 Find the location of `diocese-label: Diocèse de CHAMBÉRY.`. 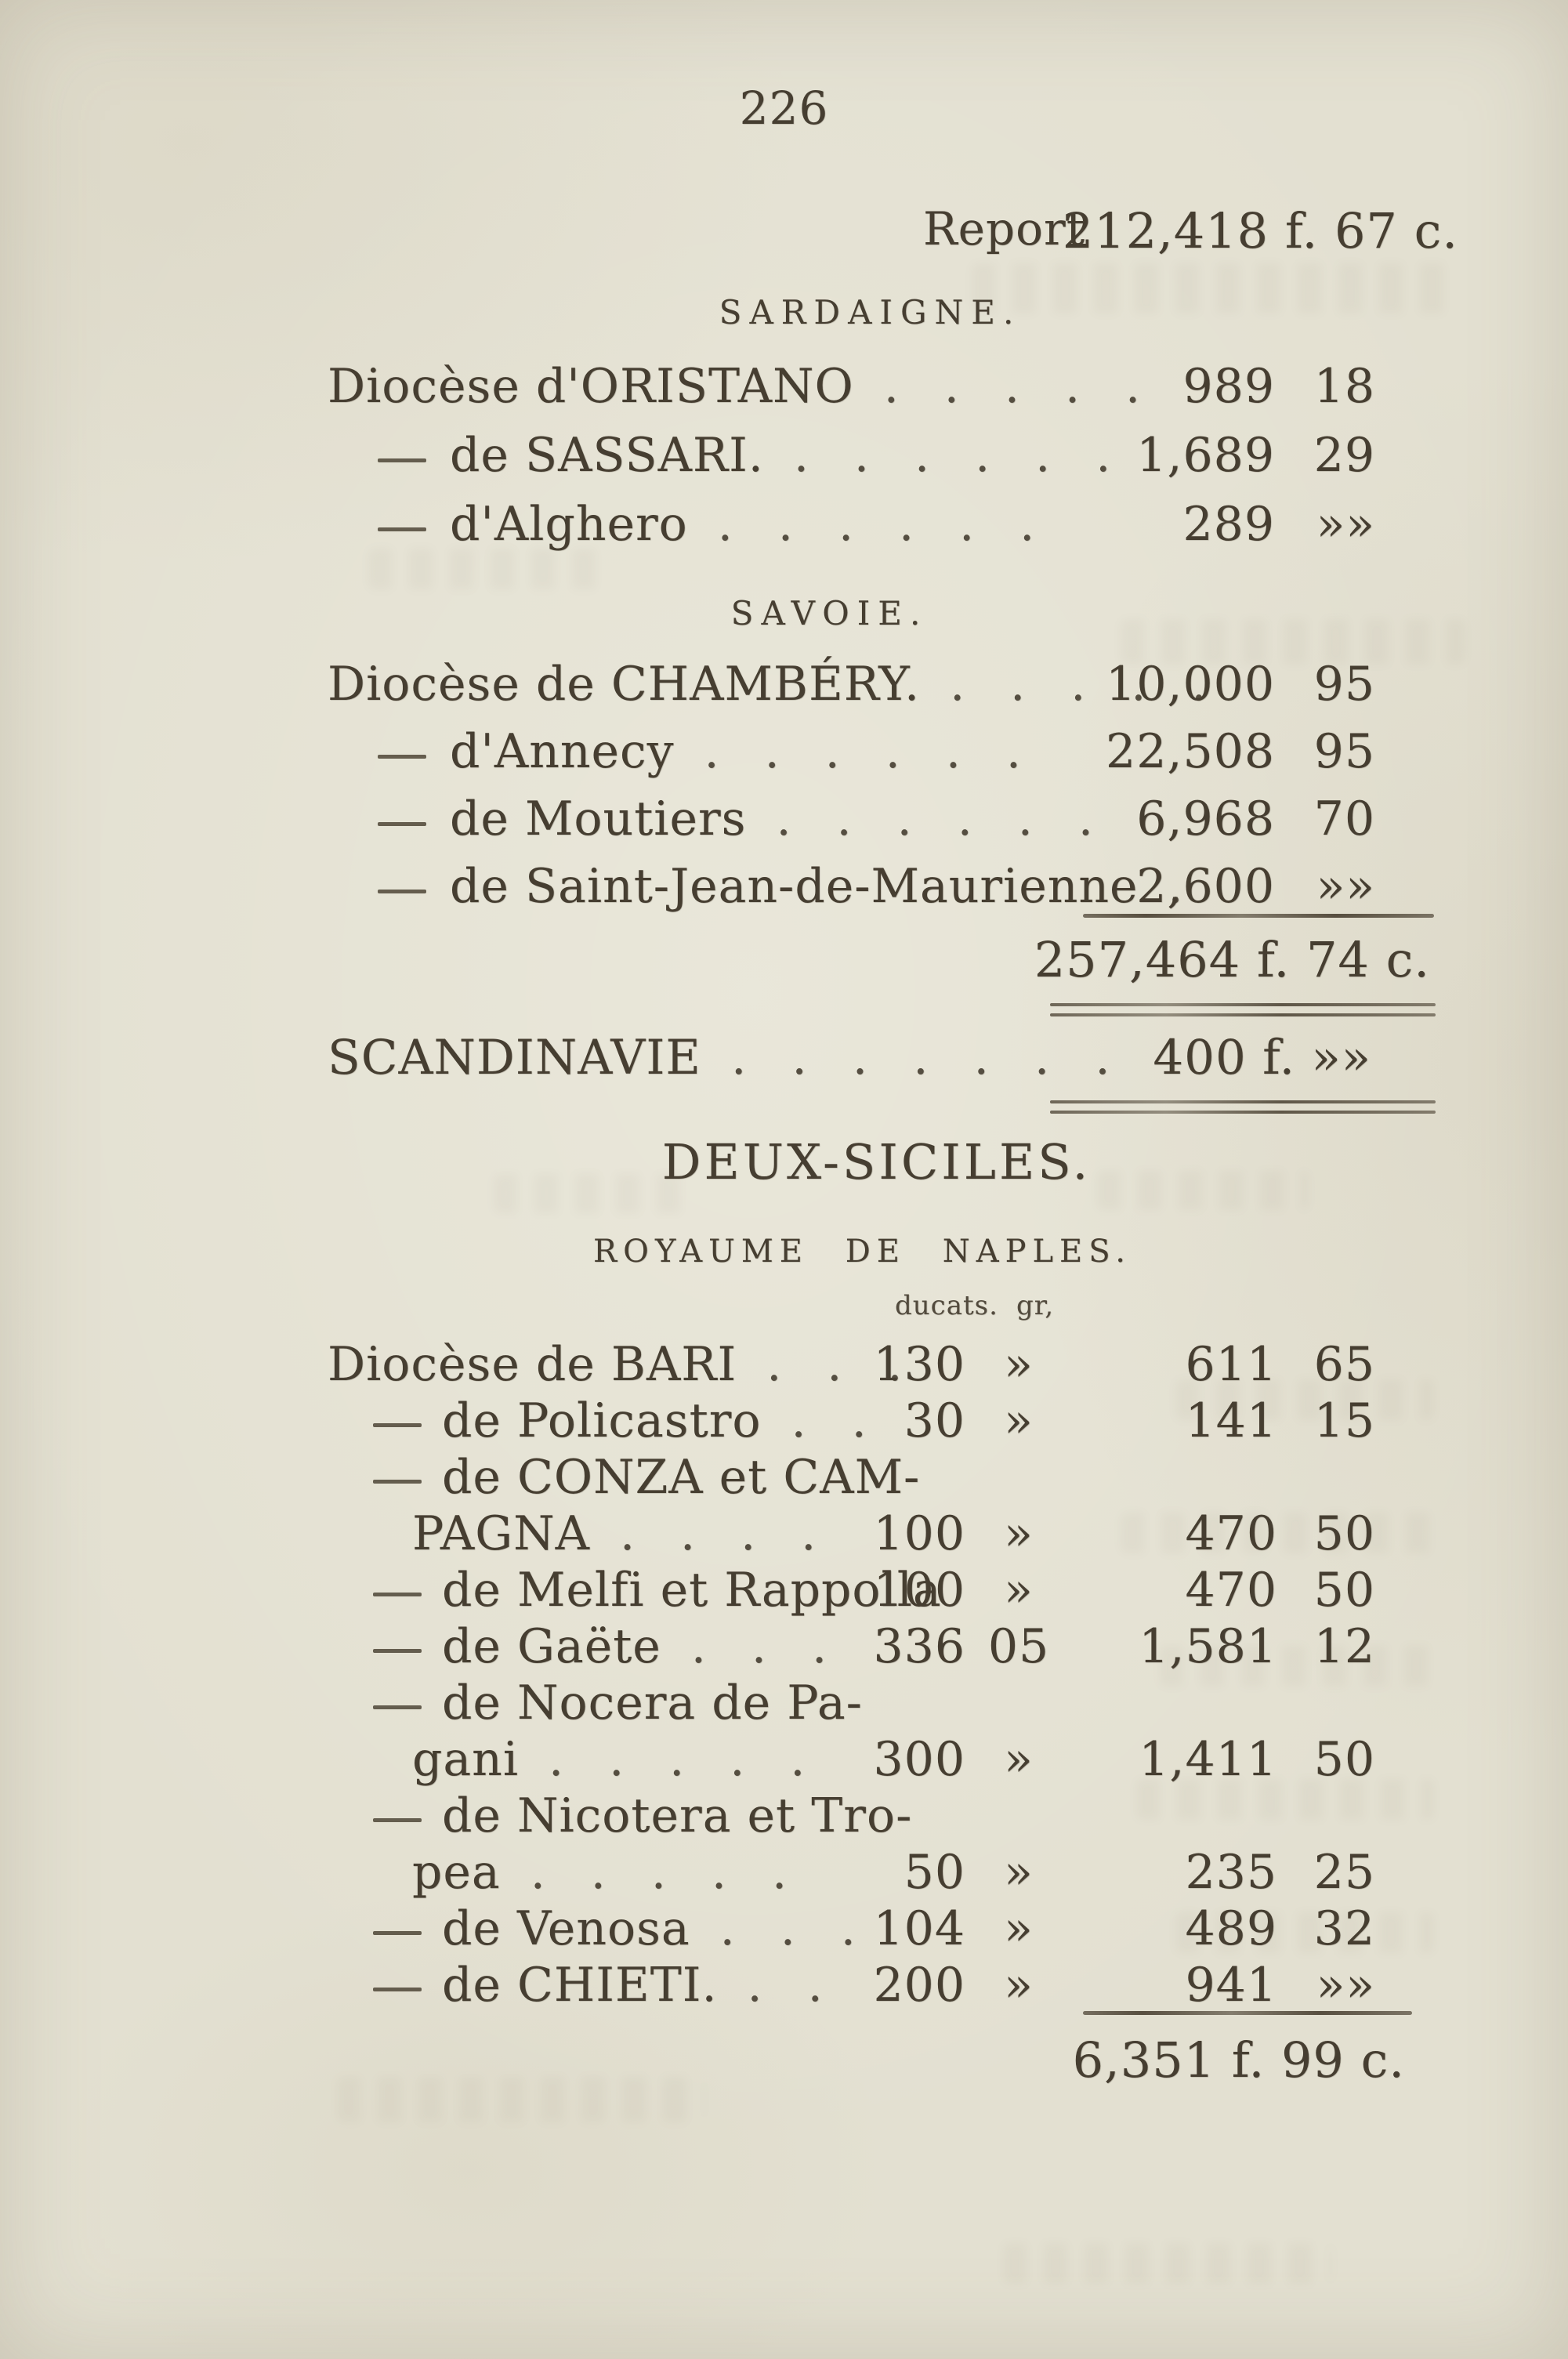

diocese-label: Diocèse de CHAMBÉRY. is located at coordinates (624, 684).